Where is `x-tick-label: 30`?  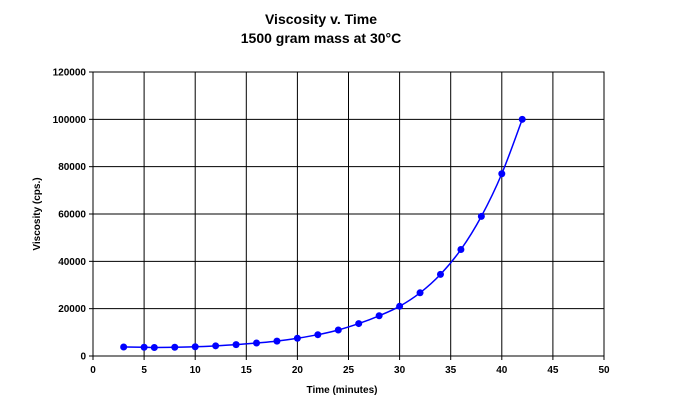
x-tick-label: 30 is located at coordinates (400, 370).